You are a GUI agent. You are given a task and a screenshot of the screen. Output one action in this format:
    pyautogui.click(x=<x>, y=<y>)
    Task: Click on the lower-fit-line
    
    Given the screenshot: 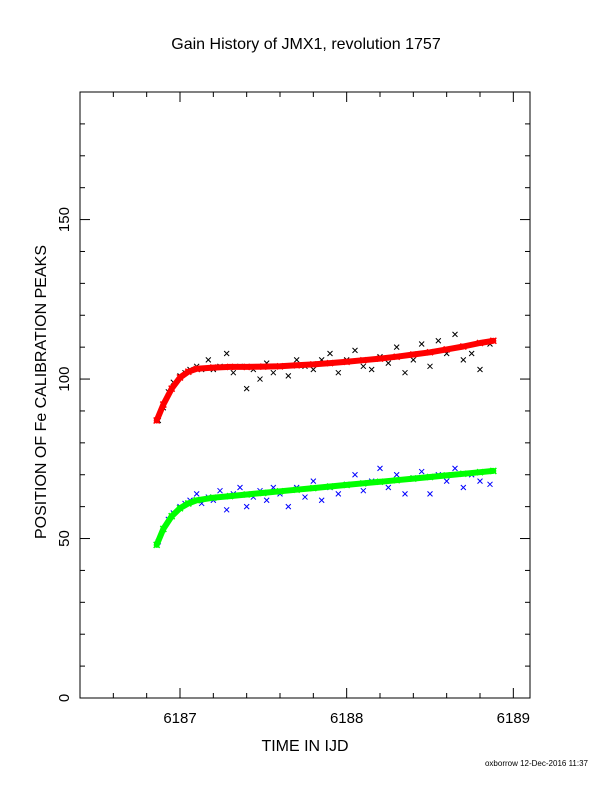 What is the action you would take?
    pyautogui.click(x=325, y=507)
    